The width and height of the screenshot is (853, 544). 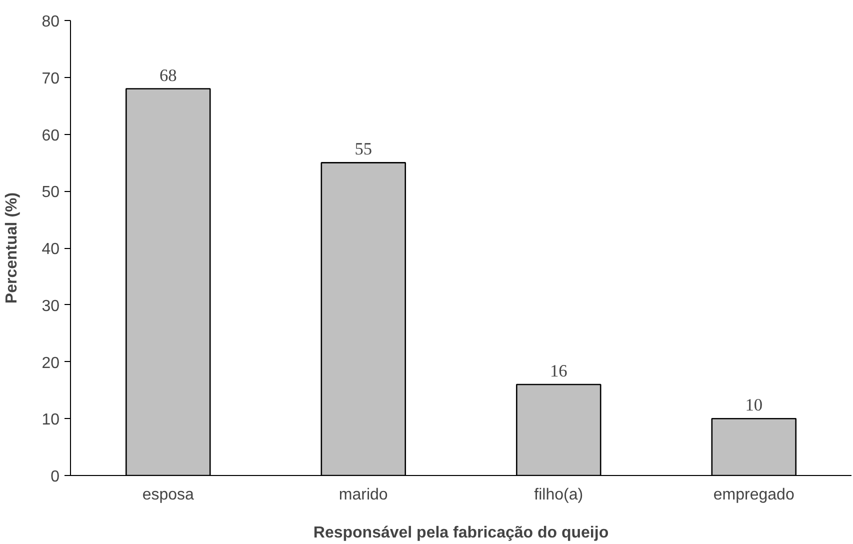 What do you see at coordinates (363, 149) in the screenshot?
I see `data-label: 55` at bounding box center [363, 149].